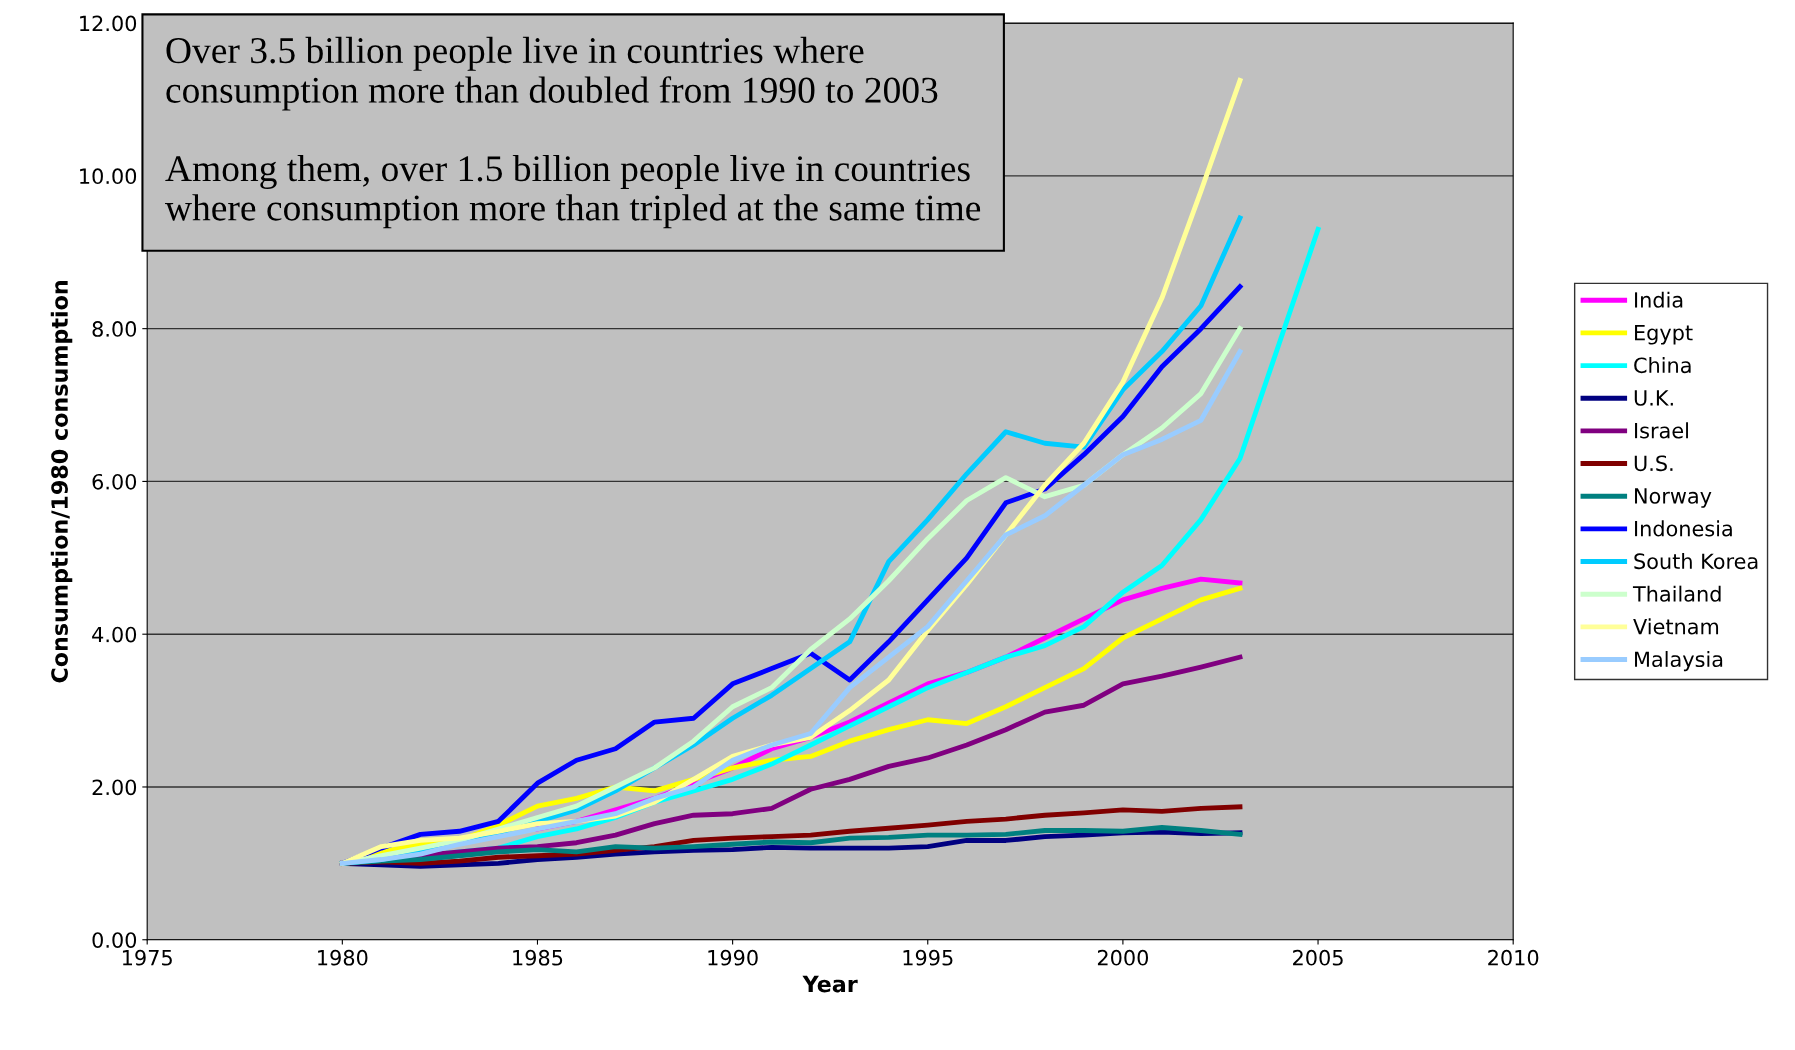 The height and width of the screenshot is (1050, 1795). I want to click on y-axis-title: Consumption/1980 consumption, so click(61, 482).